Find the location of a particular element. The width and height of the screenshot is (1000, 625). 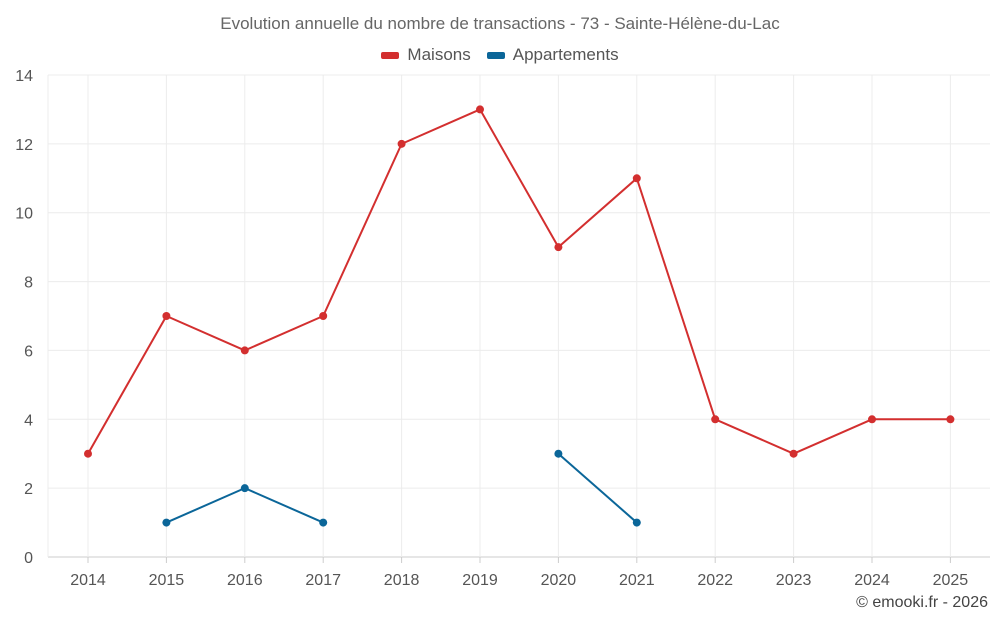

x-tick-label: 2015 is located at coordinates (167, 580).